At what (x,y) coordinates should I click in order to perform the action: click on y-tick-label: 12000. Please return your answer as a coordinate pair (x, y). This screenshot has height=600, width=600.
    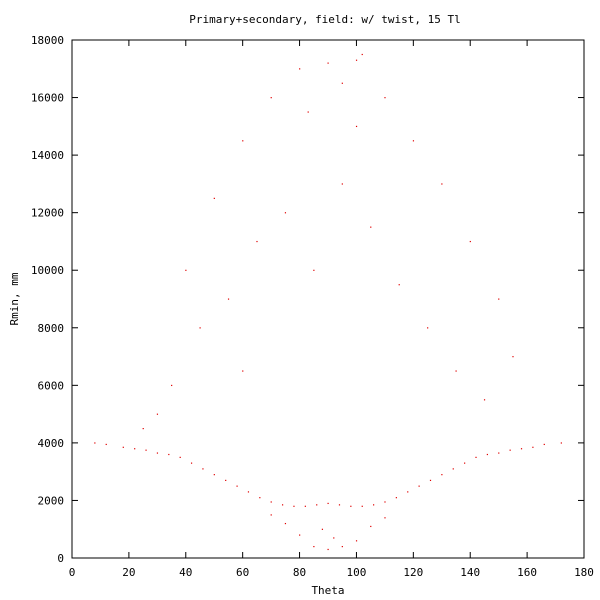
    Looking at the image, I should click on (47, 213).